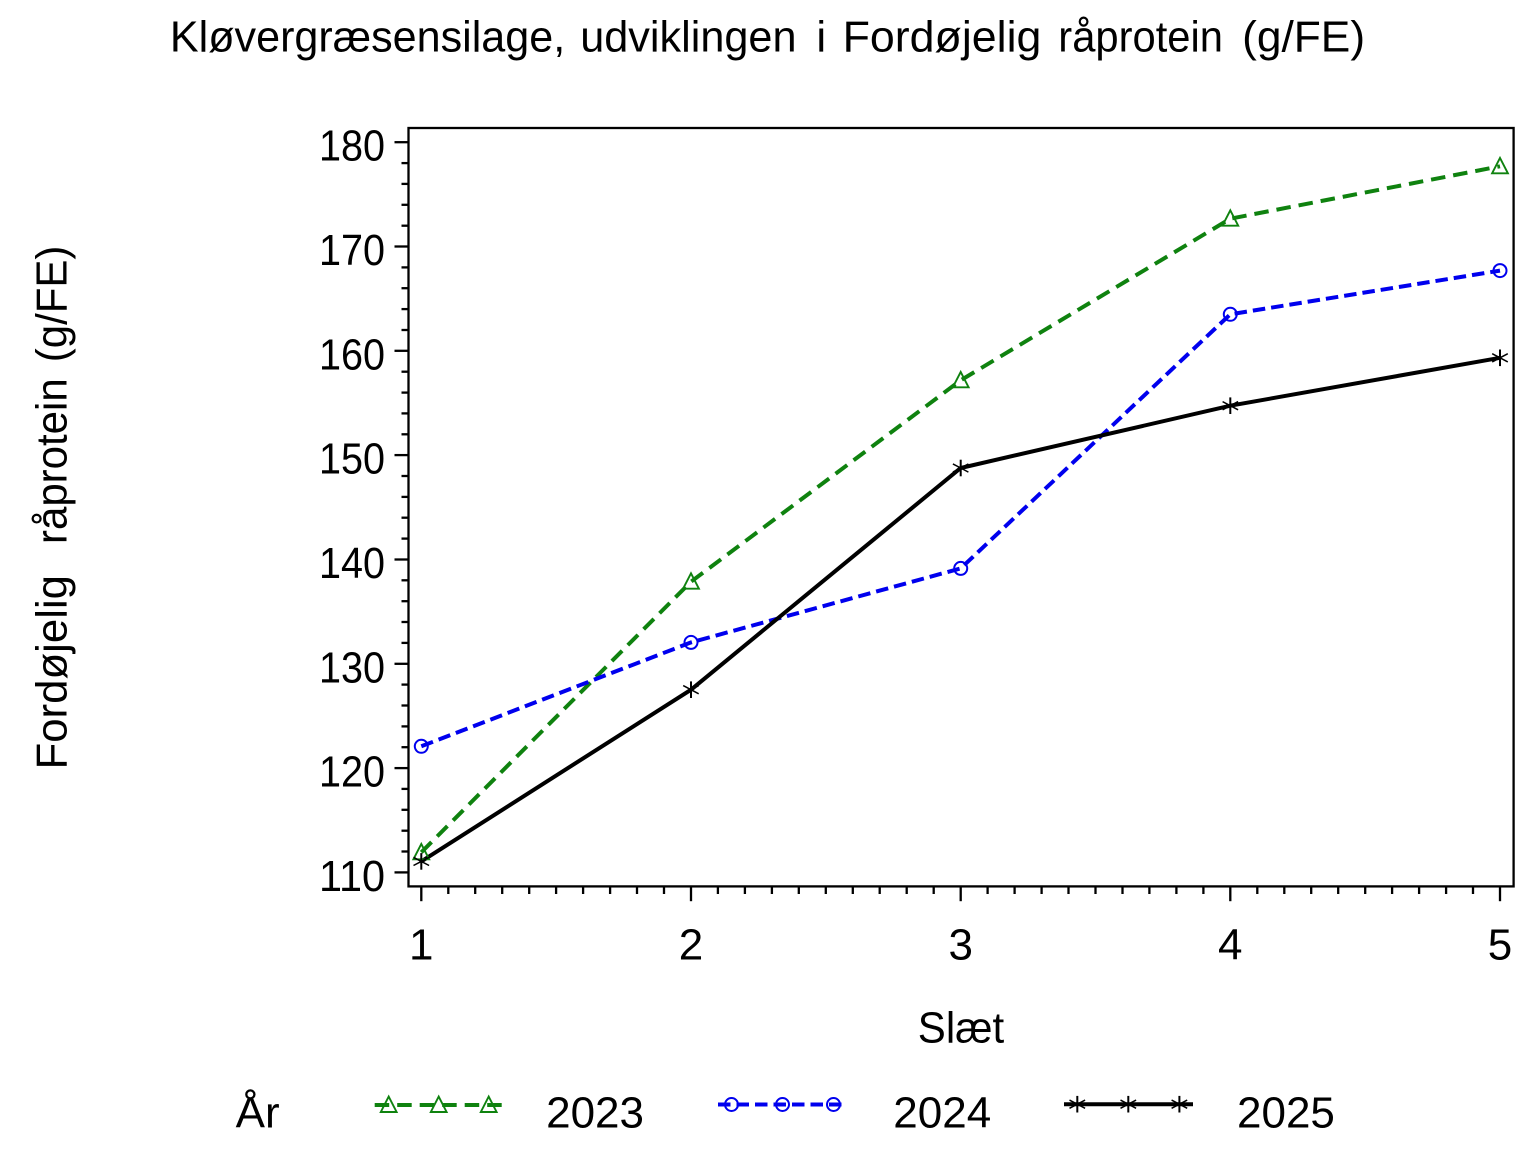 This screenshot has width=1536, height=1152. What do you see at coordinates (421, 945) in the screenshot?
I see `svg-text: 1` at bounding box center [421, 945].